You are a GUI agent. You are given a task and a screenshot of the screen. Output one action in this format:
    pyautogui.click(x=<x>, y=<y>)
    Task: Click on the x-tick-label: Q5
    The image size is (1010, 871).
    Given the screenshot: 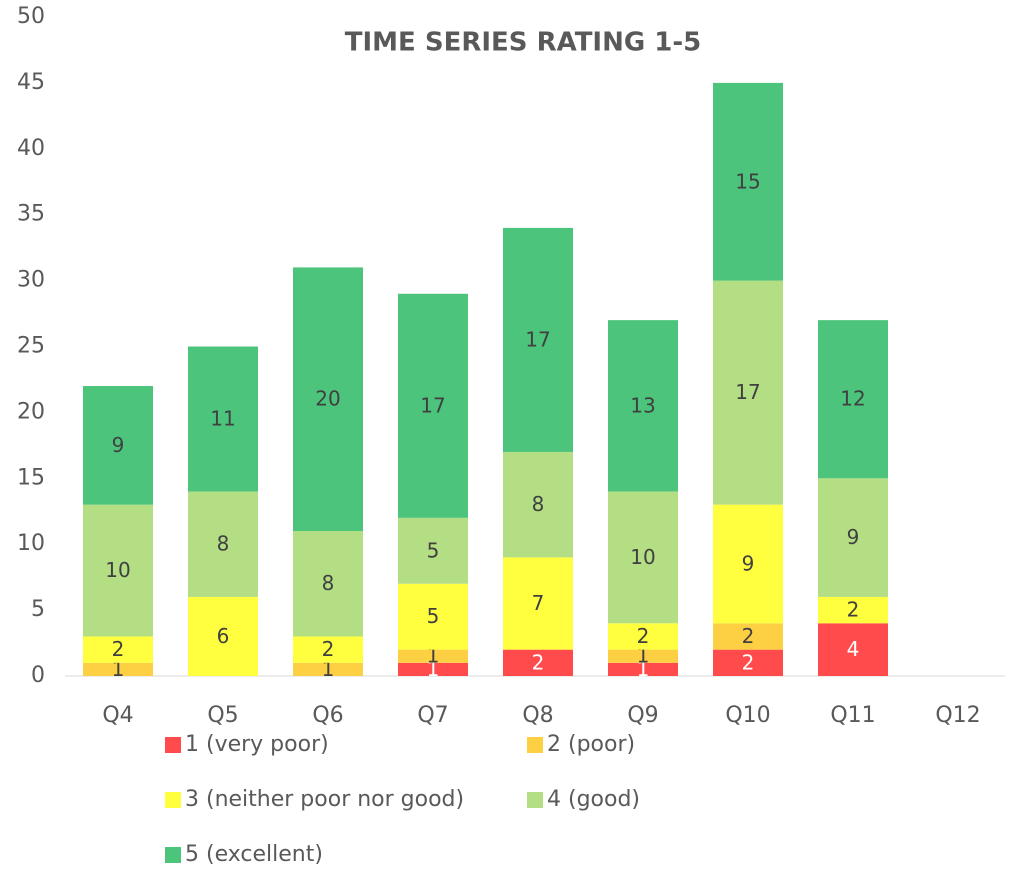 What is the action you would take?
    pyautogui.click(x=222, y=715)
    